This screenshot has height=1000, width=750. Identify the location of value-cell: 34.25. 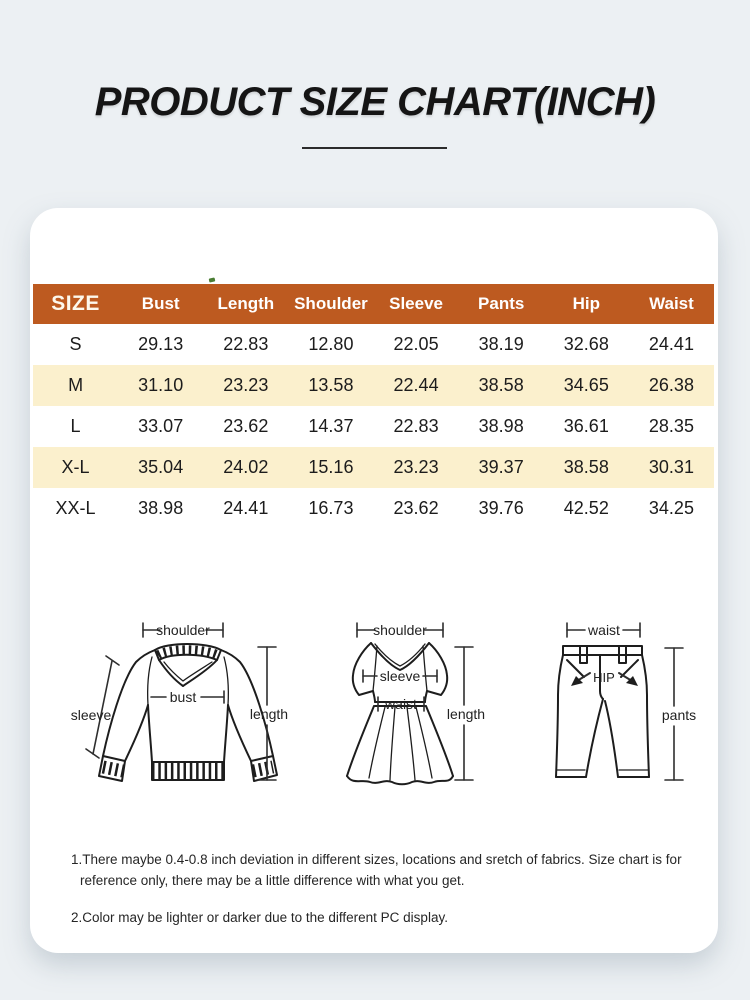
(671, 508).